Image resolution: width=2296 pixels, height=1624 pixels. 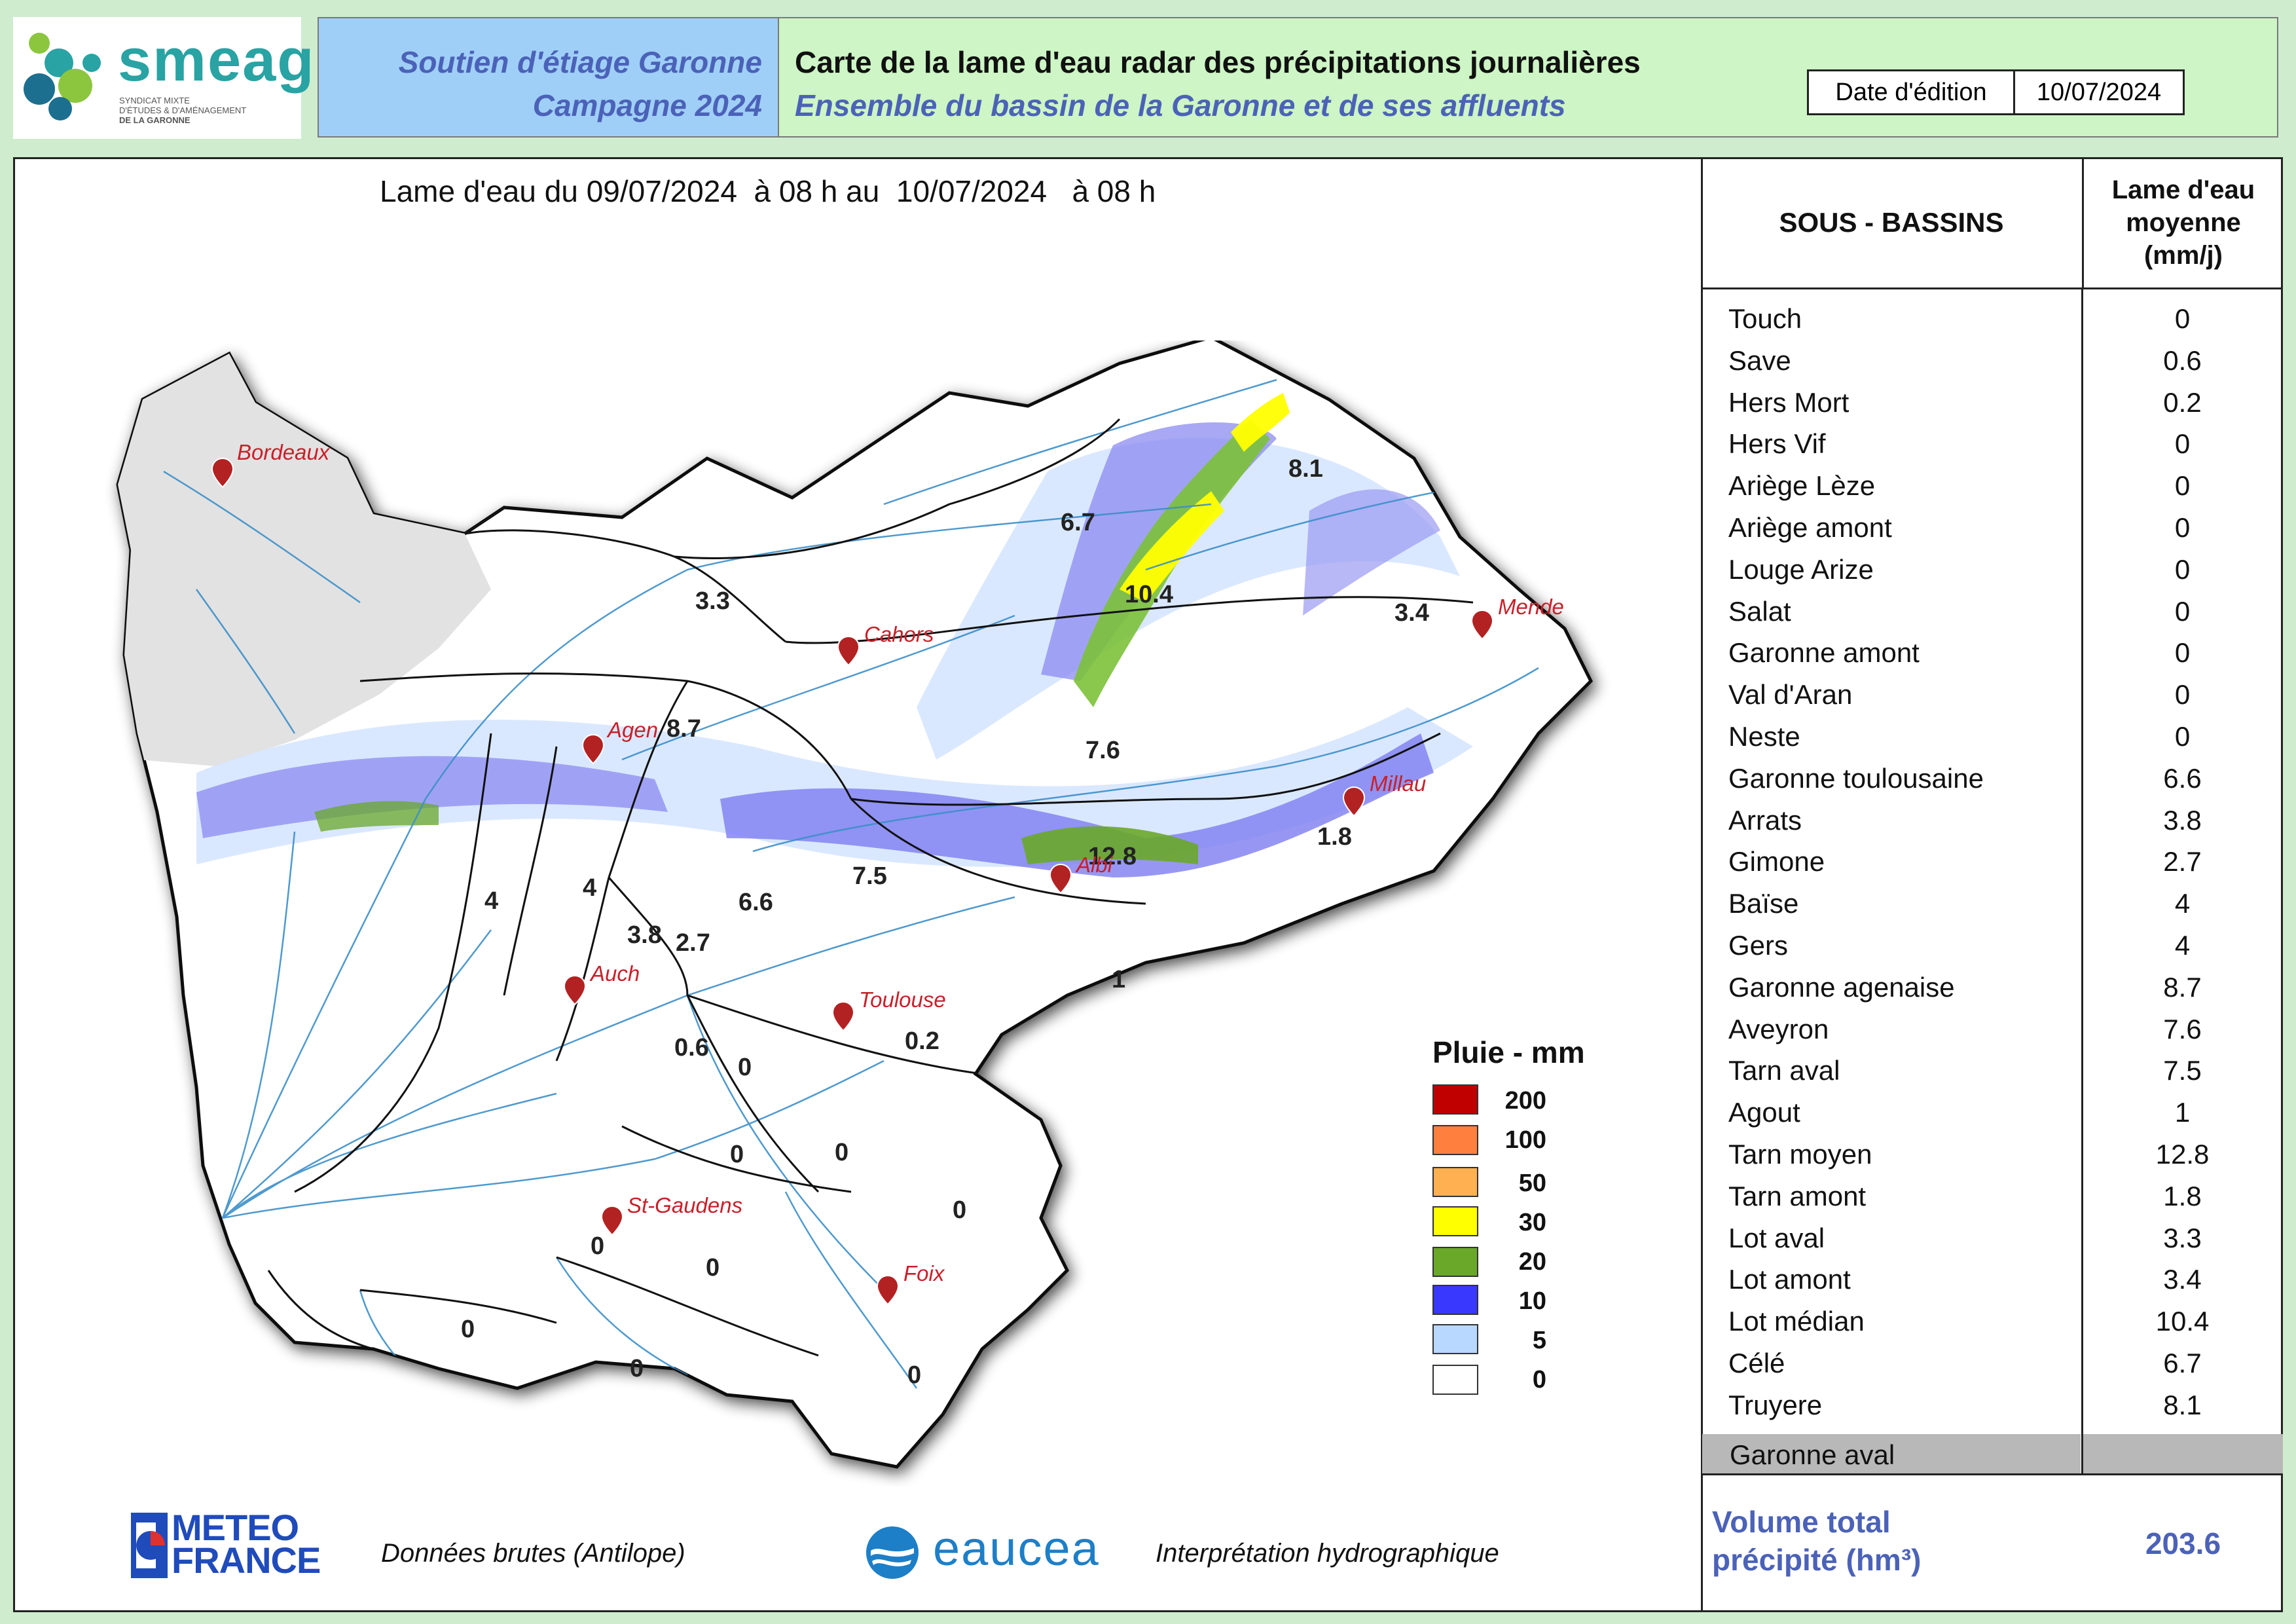 What do you see at coordinates (2182, 1195) in the screenshot?
I see `row-value: 1.8` at bounding box center [2182, 1195].